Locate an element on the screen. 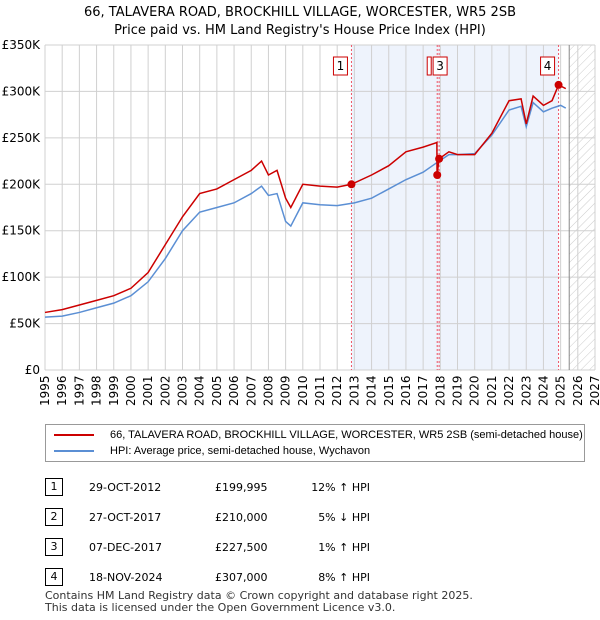 This screenshot has width=600, height=620. sale-price: £199,995 is located at coordinates (241, 487).